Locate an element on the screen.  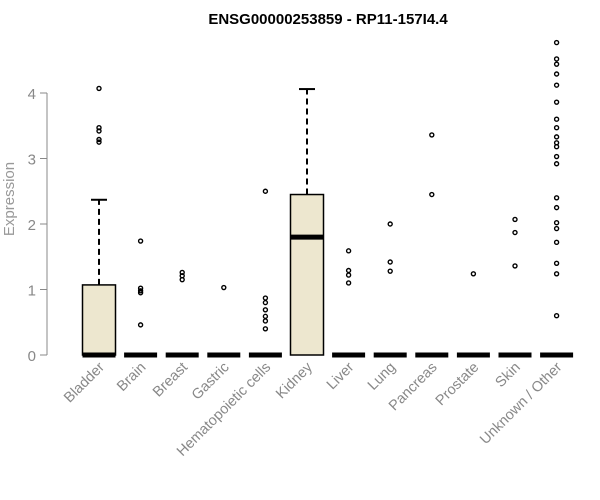
y-tick-label: 4 is located at coordinates (32, 94).